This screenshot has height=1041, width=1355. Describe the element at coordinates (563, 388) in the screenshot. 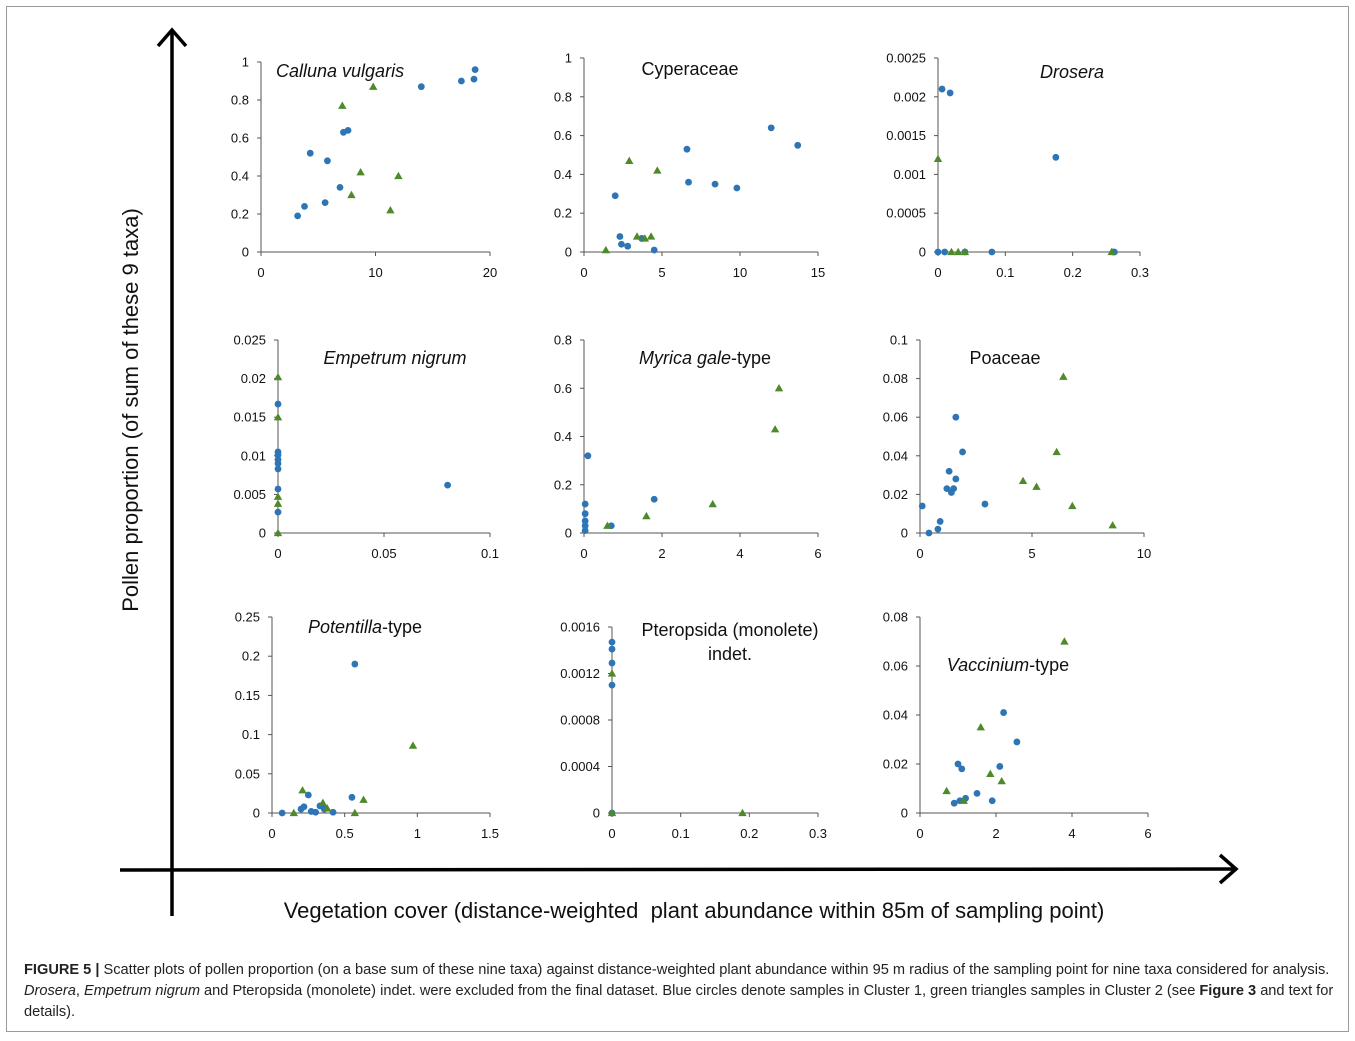

I see `y-tick-label: 0.6` at that location.